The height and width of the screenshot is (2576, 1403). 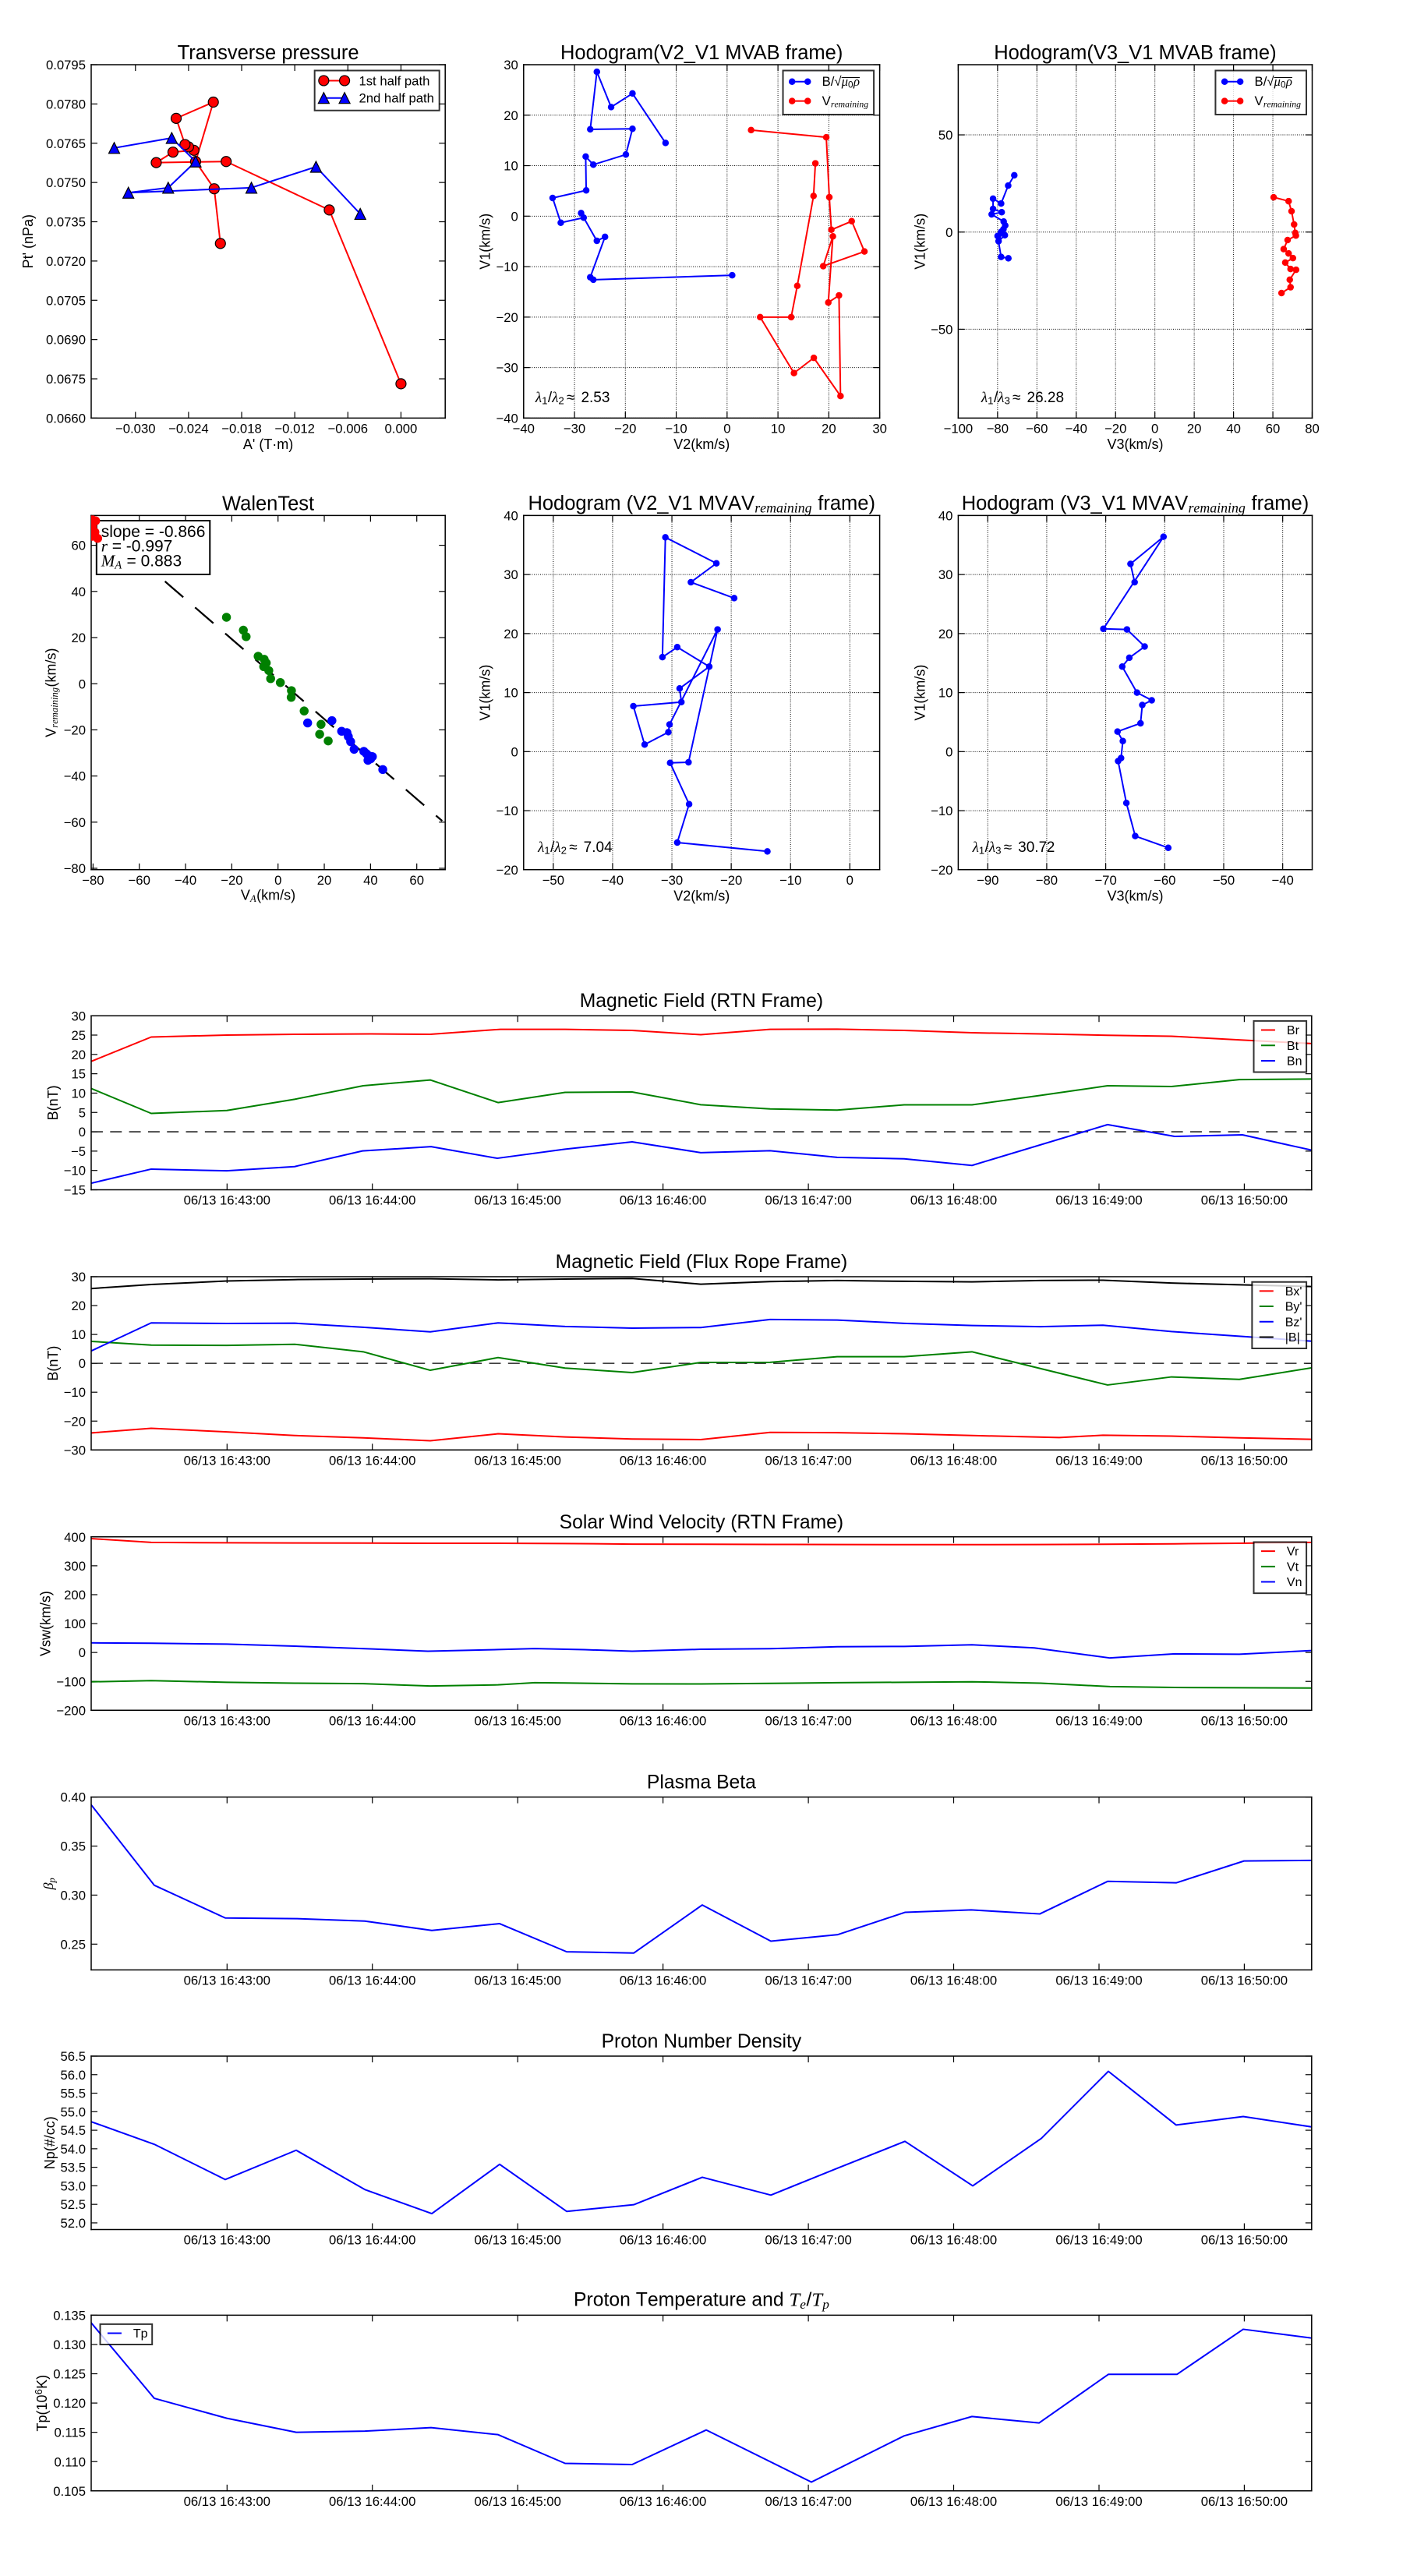 What do you see at coordinates (1278, 102) in the screenshot?
I see `svg-text:V r e m: V r e m a i n i n g` at bounding box center [1278, 102].